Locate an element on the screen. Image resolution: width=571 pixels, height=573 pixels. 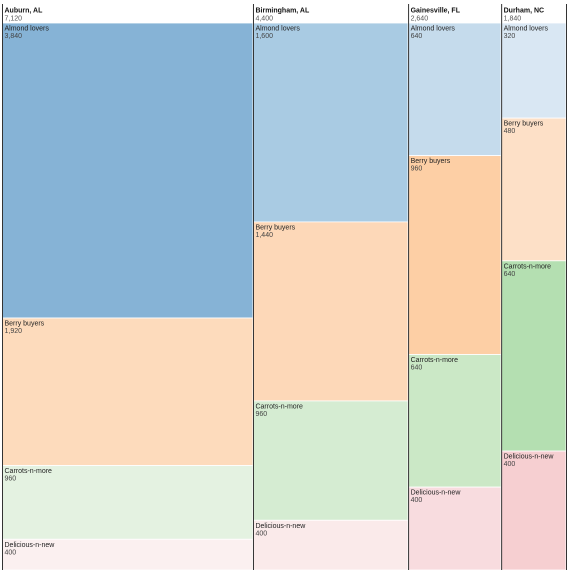
segment-label-durham-nc-berry-buyers: Berry buyers is located at coordinates (524, 124).